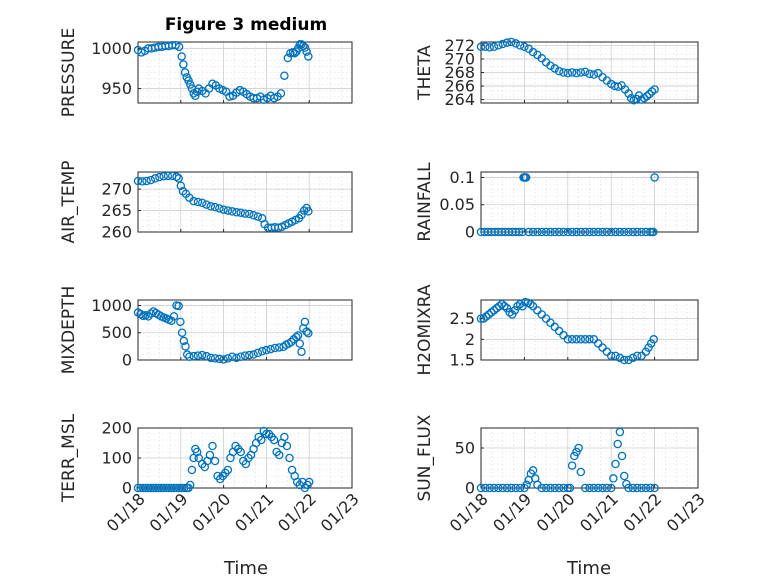  I want to click on y-tick-label: 264, so click(459, 99).